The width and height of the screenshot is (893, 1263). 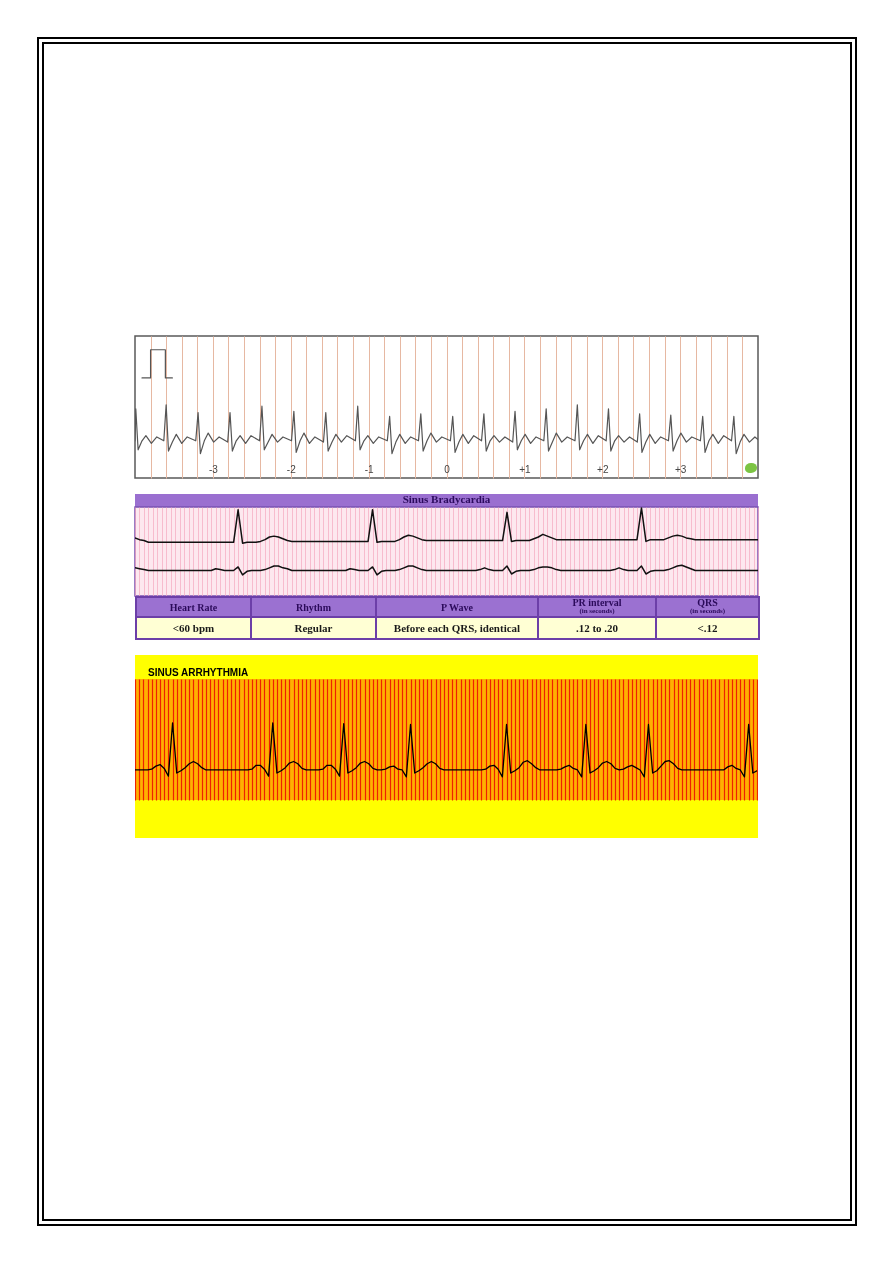 What do you see at coordinates (198, 672) in the screenshot?
I see `chart-title: SINUS ARRHYTHMIA` at bounding box center [198, 672].